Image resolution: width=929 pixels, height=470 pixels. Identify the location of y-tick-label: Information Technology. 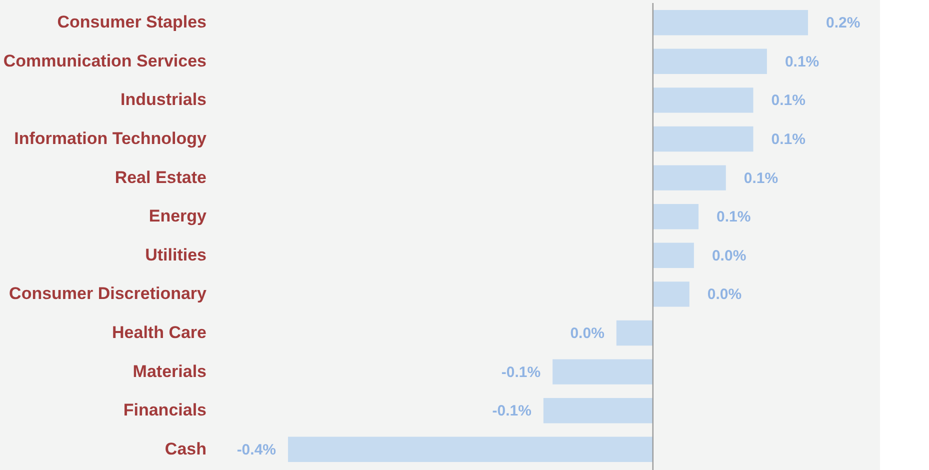
(111, 138).